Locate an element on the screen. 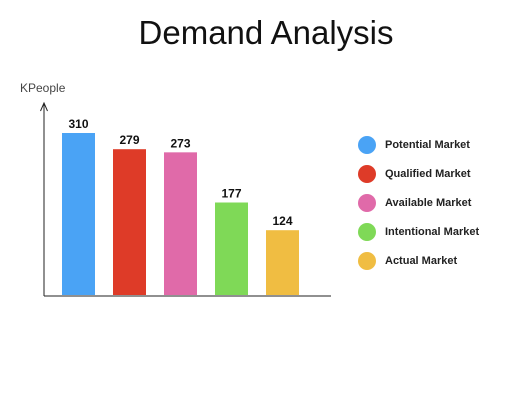 The width and height of the screenshot is (532, 400). legend-item-1: Qualified Market is located at coordinates (443, 173).